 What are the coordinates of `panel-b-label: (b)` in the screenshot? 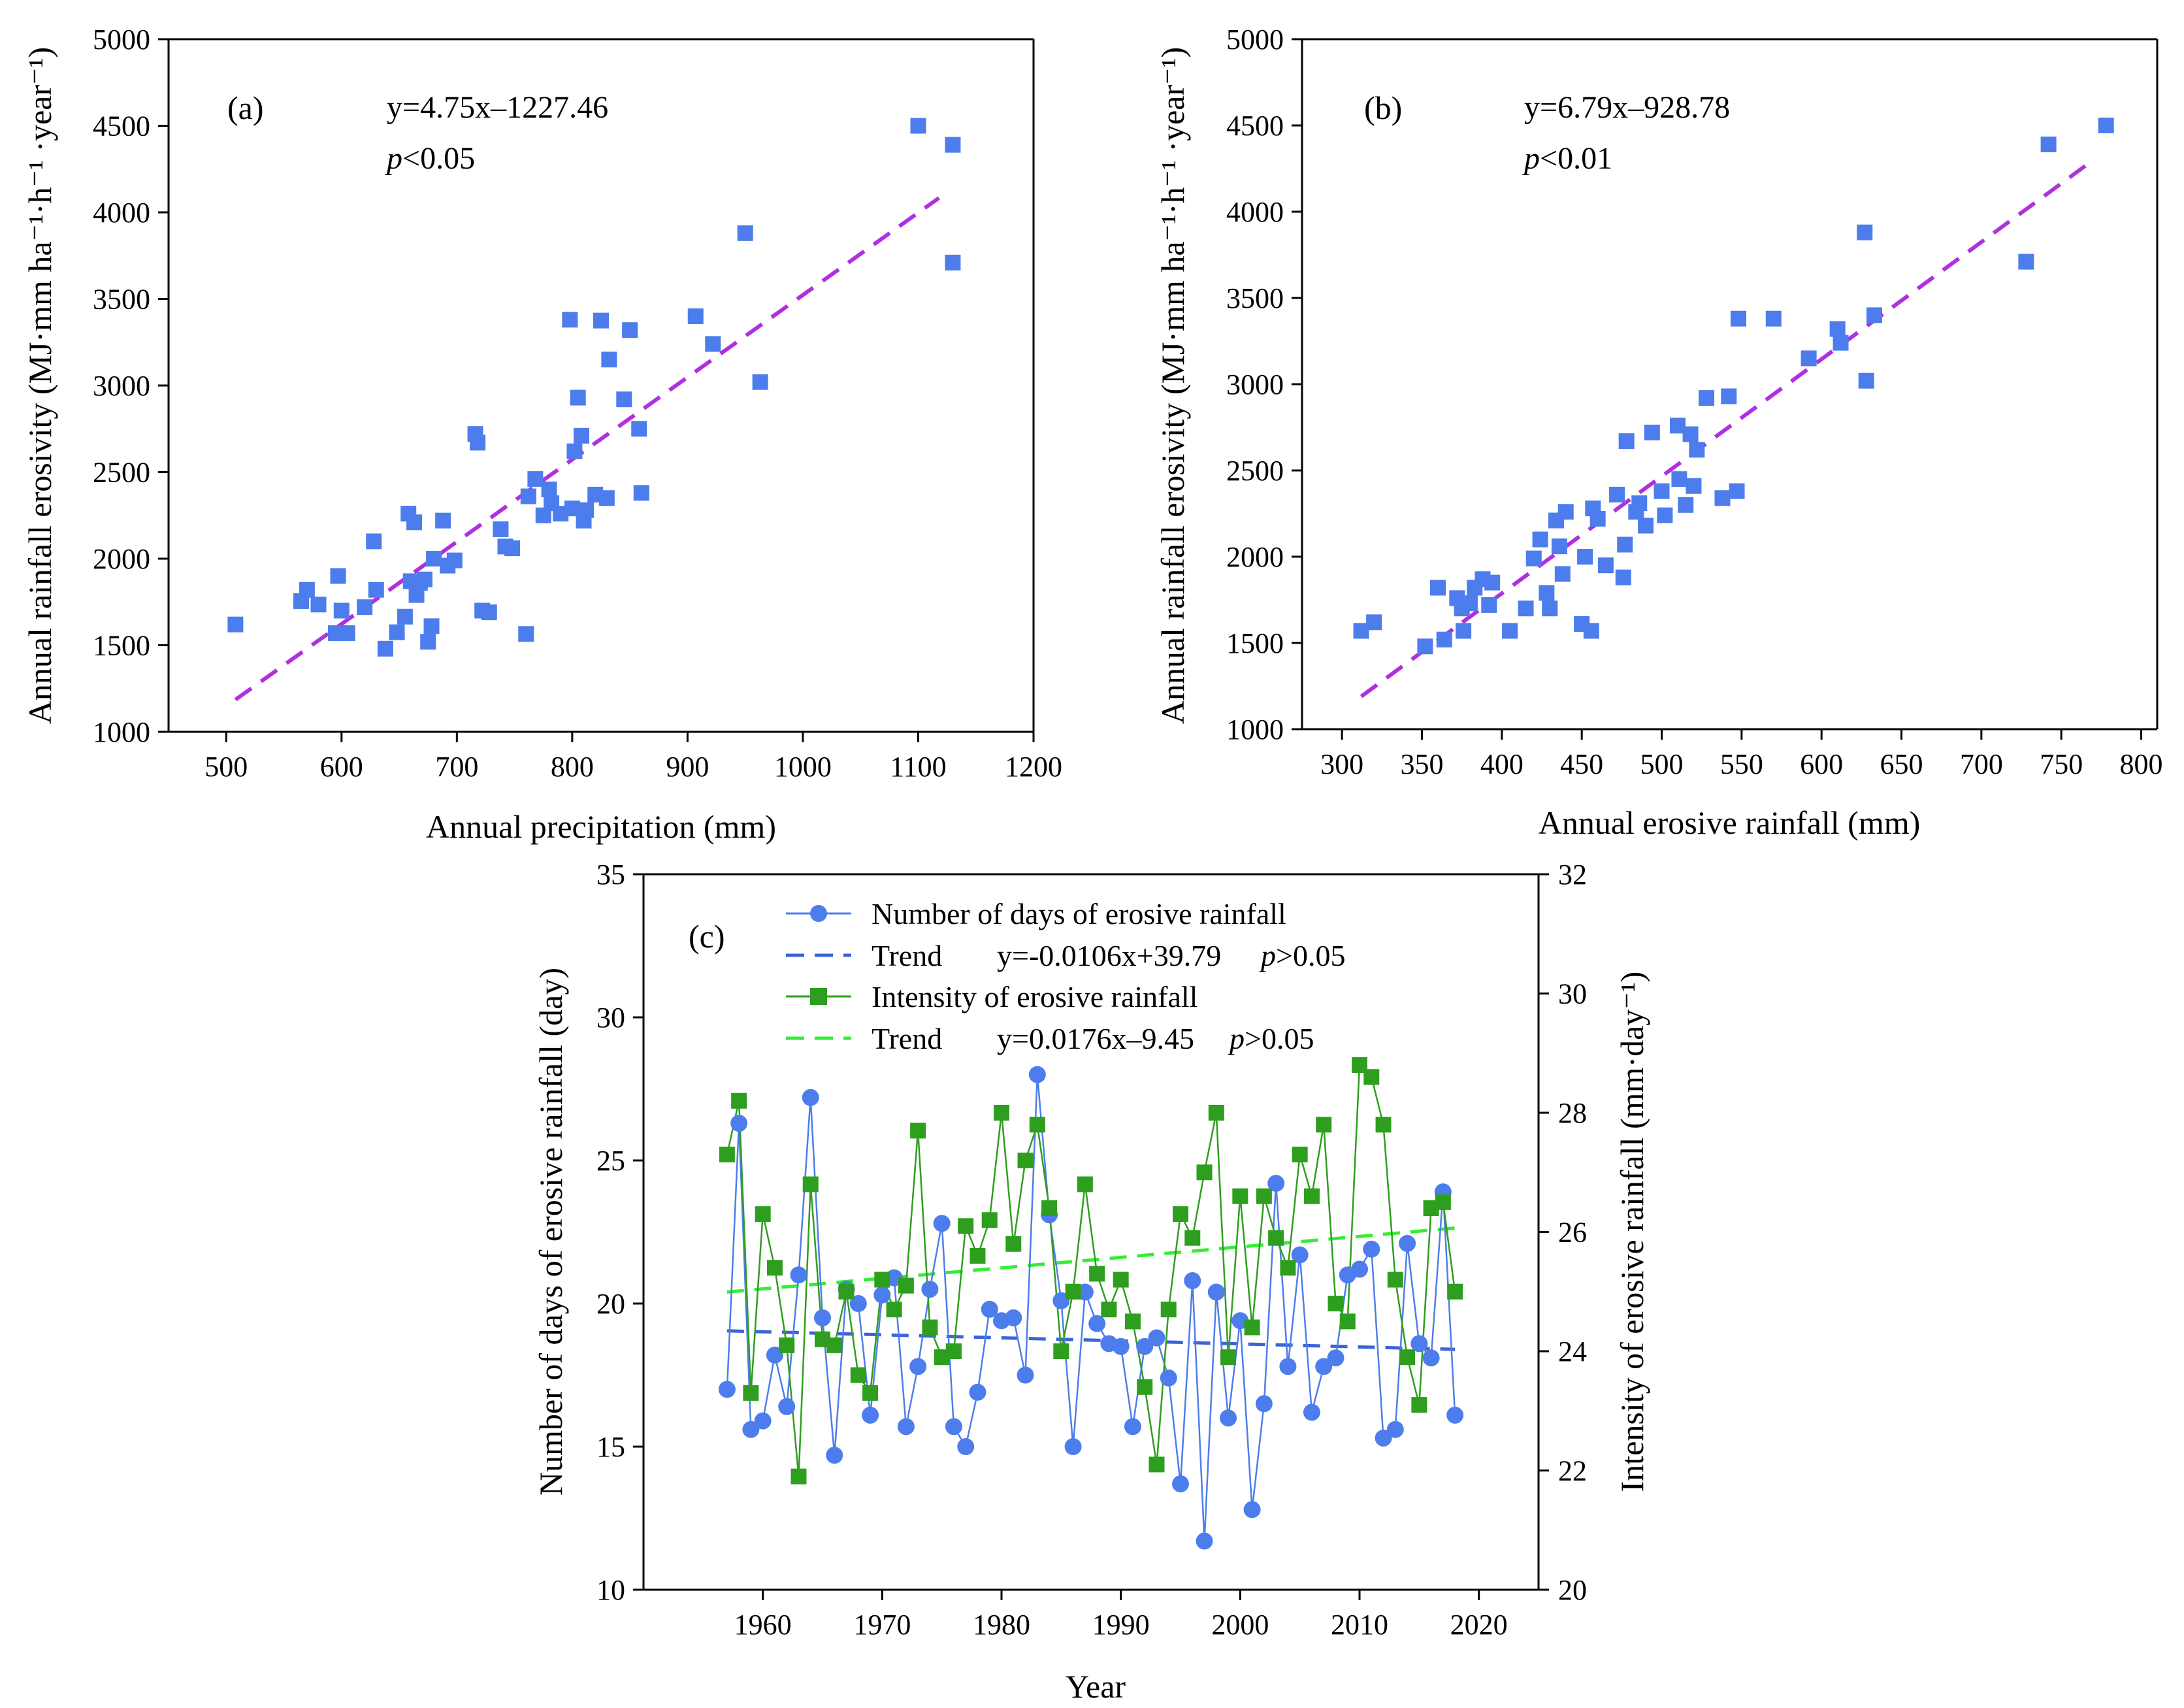 It's located at (1383, 108).